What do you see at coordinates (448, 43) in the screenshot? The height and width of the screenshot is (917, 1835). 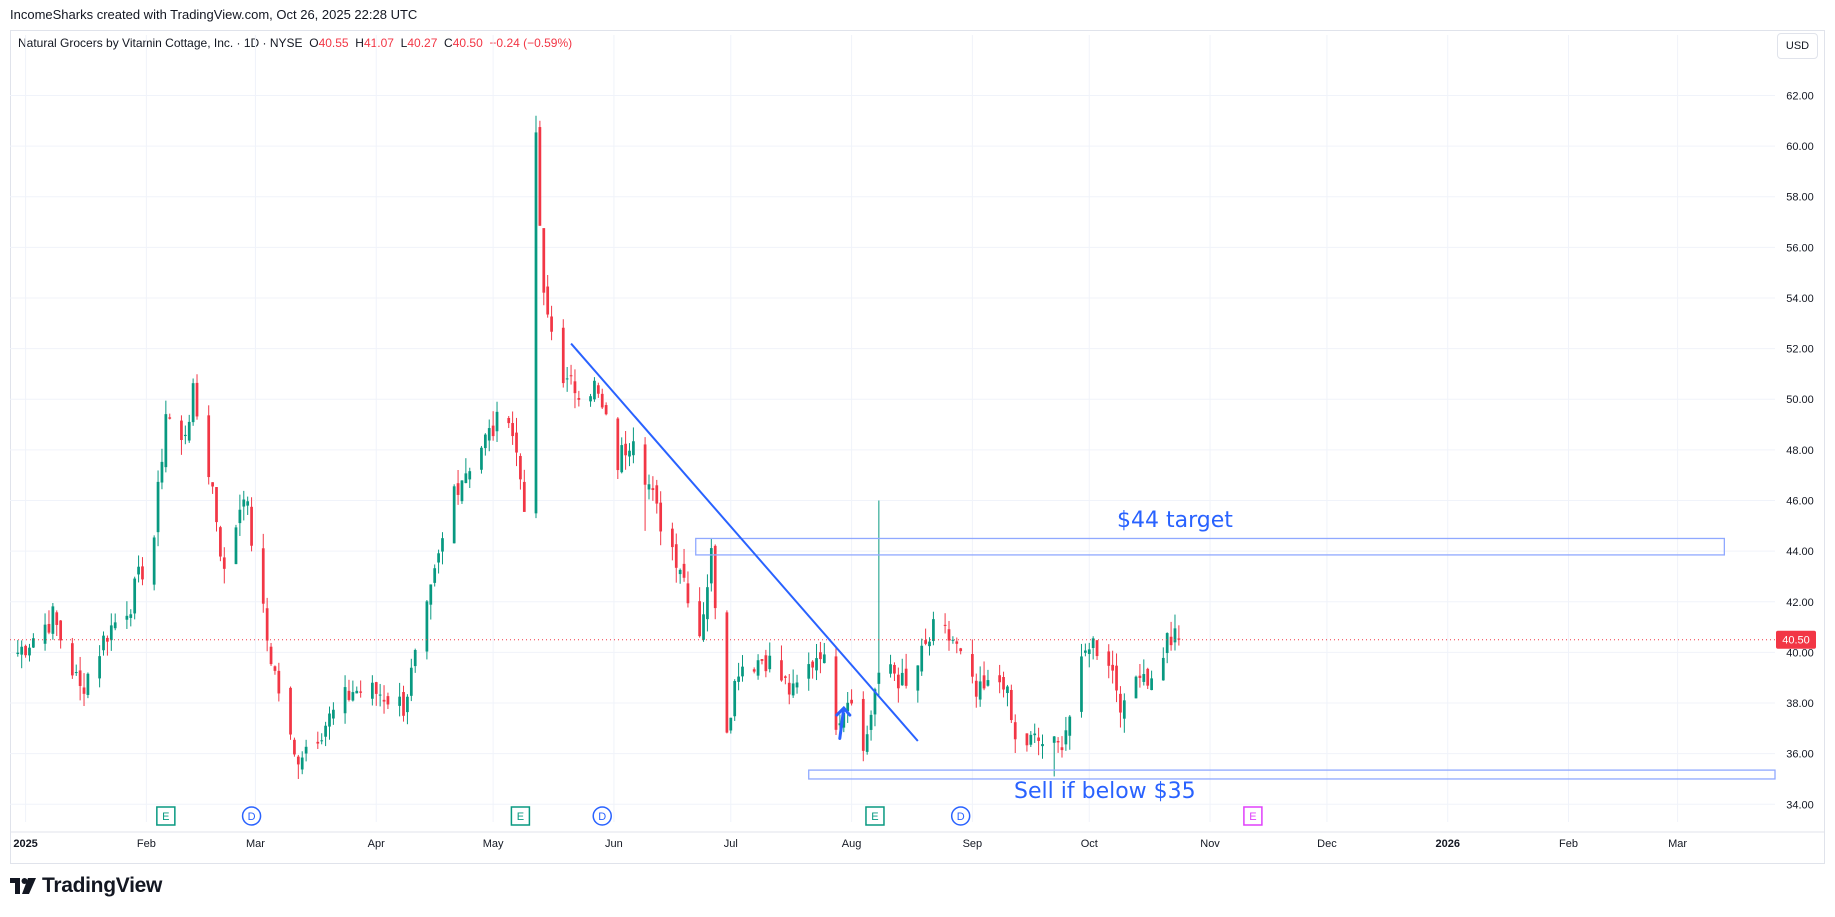 I see `close-label: C` at bounding box center [448, 43].